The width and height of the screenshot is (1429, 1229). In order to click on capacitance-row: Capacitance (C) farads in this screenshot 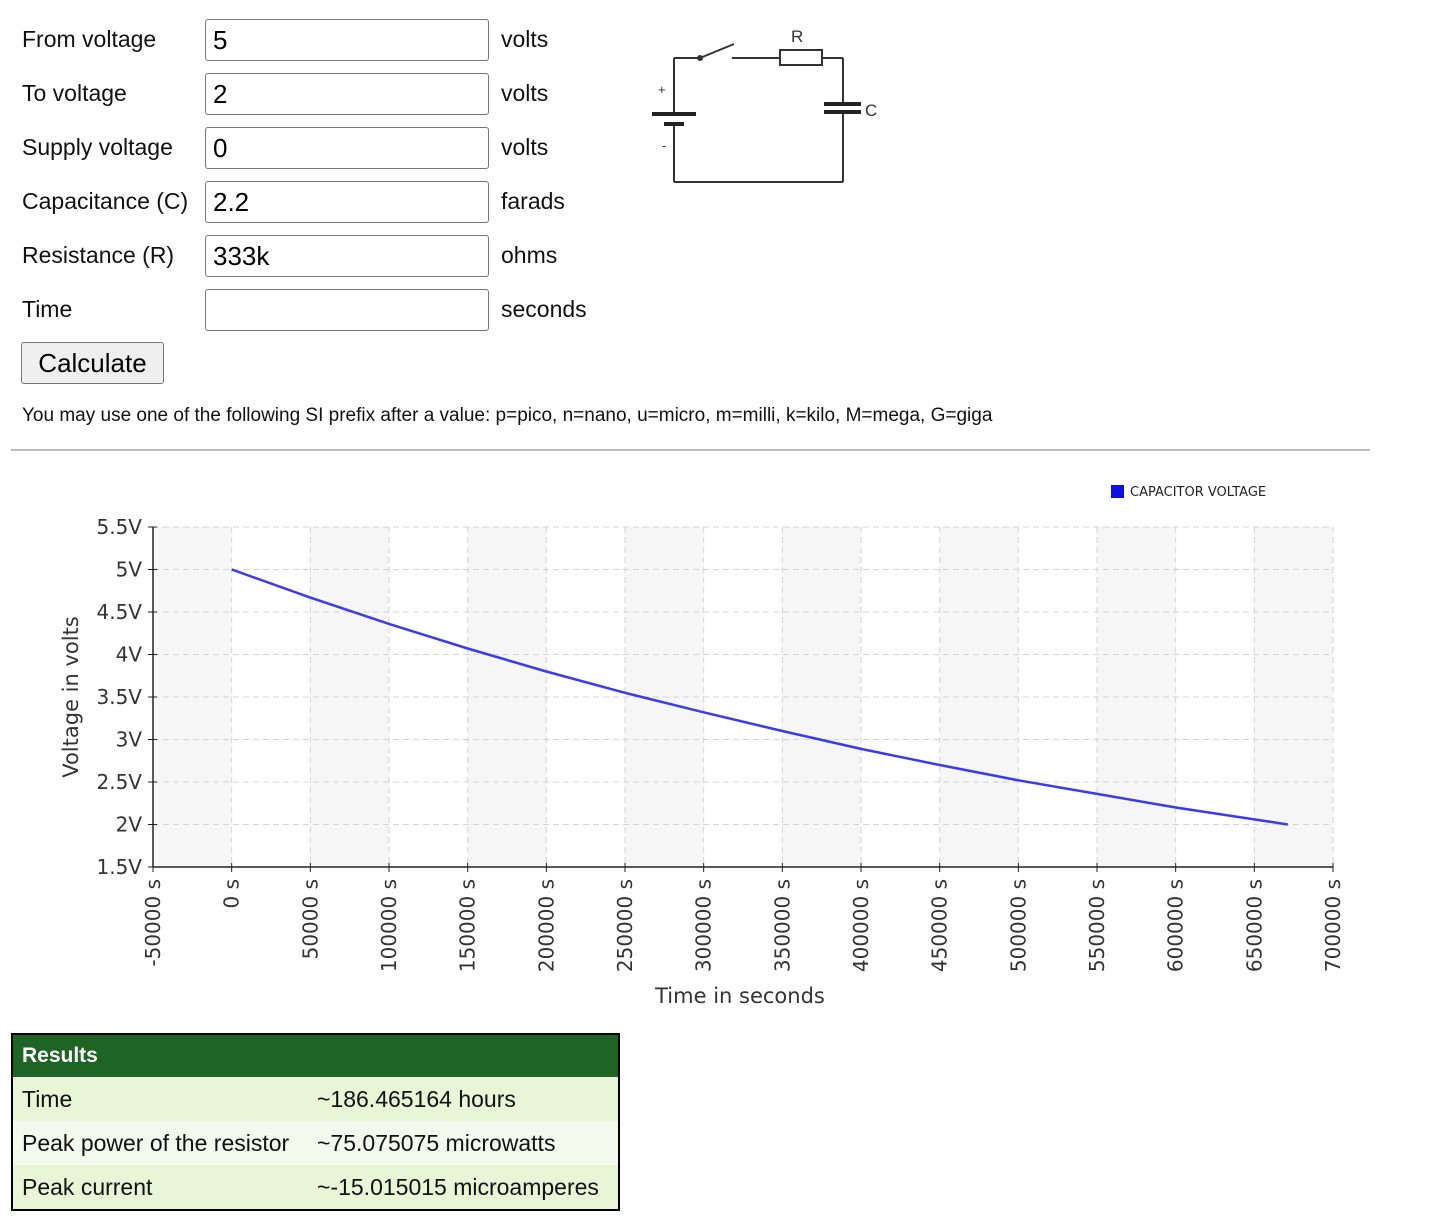, I will do `click(320, 203)`.